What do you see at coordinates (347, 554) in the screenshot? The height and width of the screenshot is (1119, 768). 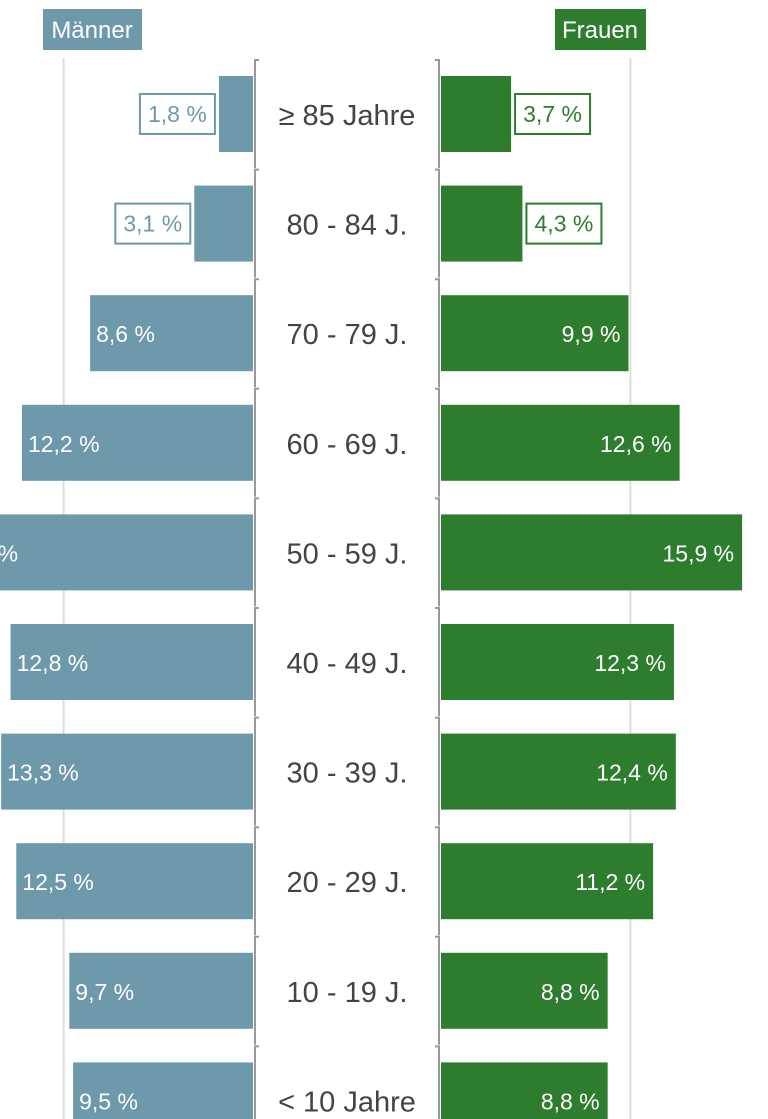 I see `category-label: 50 - 59 J.` at bounding box center [347, 554].